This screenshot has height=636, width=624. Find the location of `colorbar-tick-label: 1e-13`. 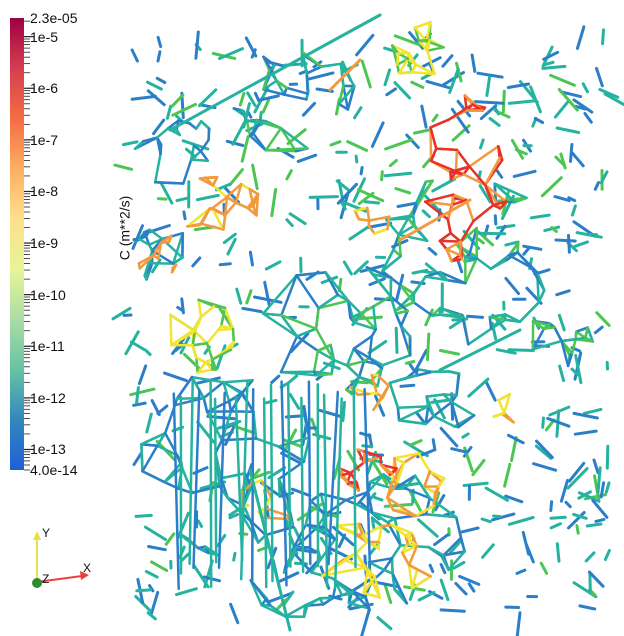

colorbar-tick-label: 1e-13 is located at coordinates (48, 449).